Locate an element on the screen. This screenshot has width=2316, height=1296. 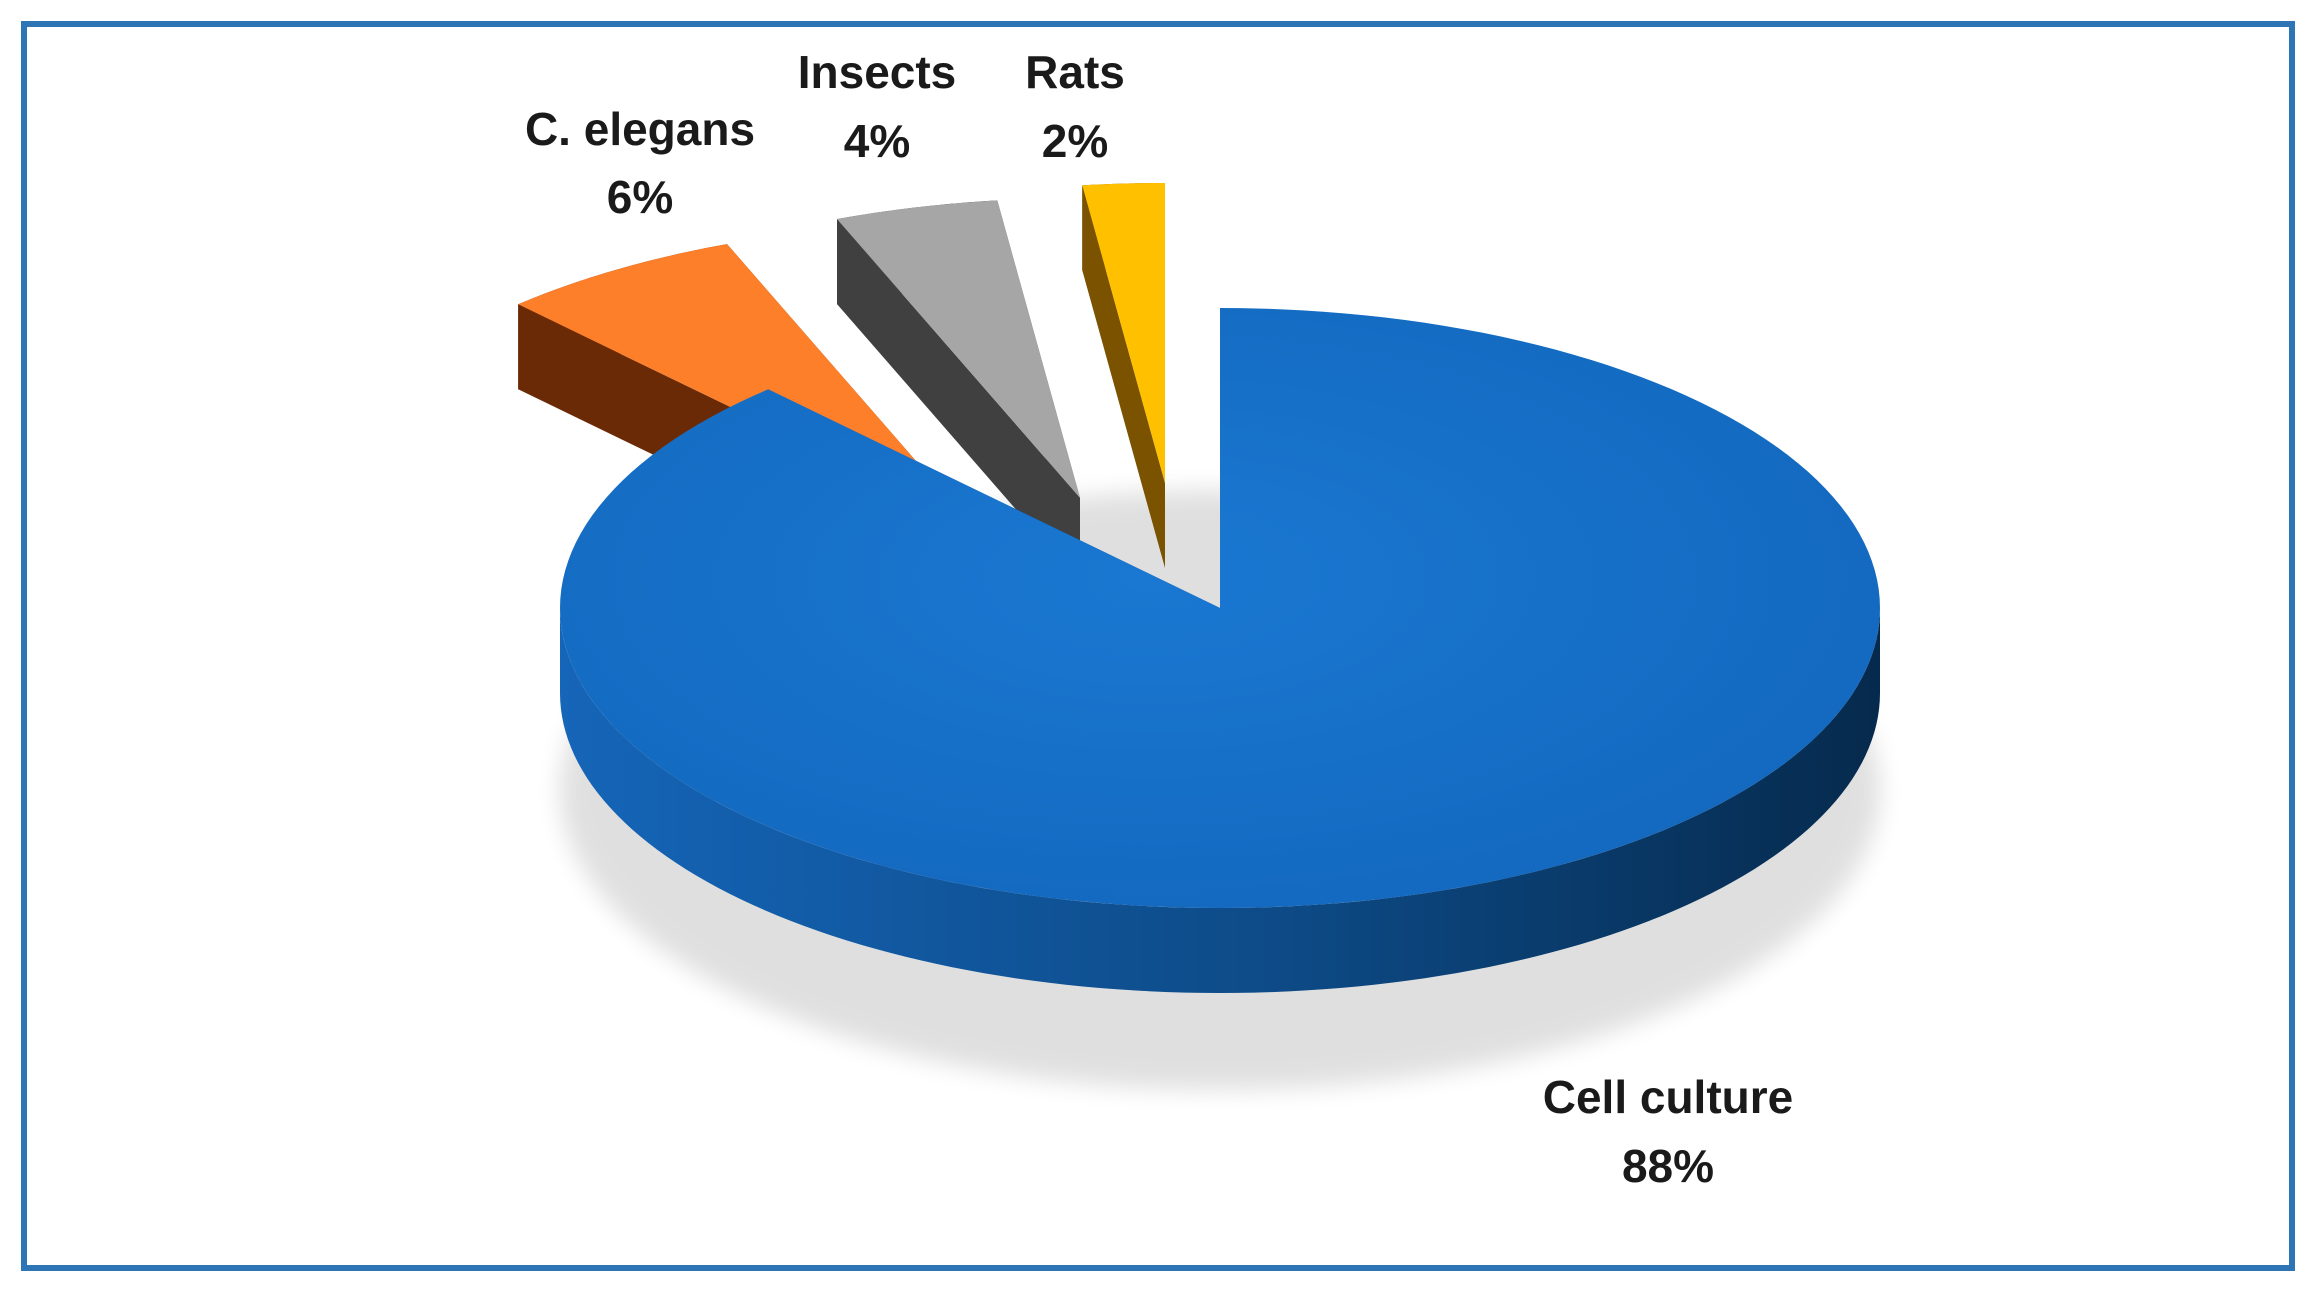
slice-label-insects-name: Insects is located at coordinates (877, 72).